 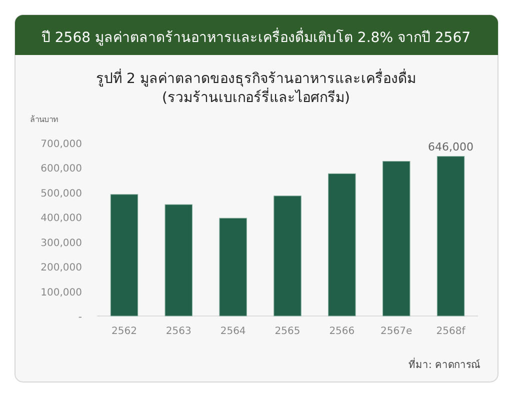 I want to click on y-tick-label: 300,000, so click(x=61, y=243).